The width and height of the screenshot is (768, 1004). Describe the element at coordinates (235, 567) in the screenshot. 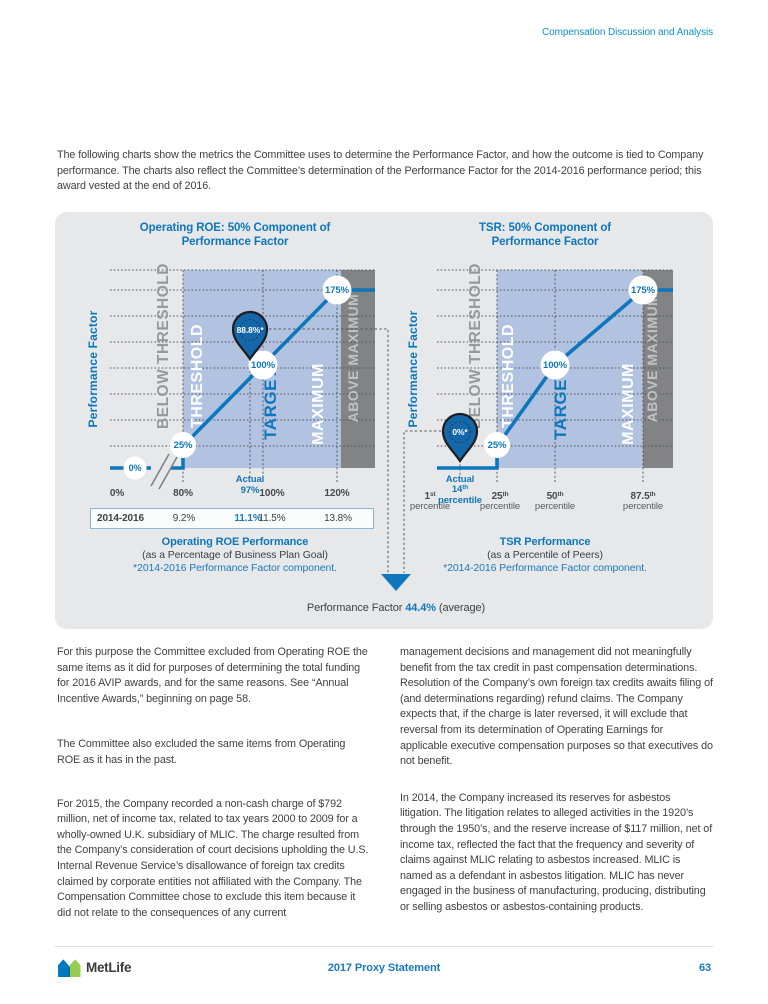

I see `left-caption-note: *2014-2016 Performance Factor component.` at that location.